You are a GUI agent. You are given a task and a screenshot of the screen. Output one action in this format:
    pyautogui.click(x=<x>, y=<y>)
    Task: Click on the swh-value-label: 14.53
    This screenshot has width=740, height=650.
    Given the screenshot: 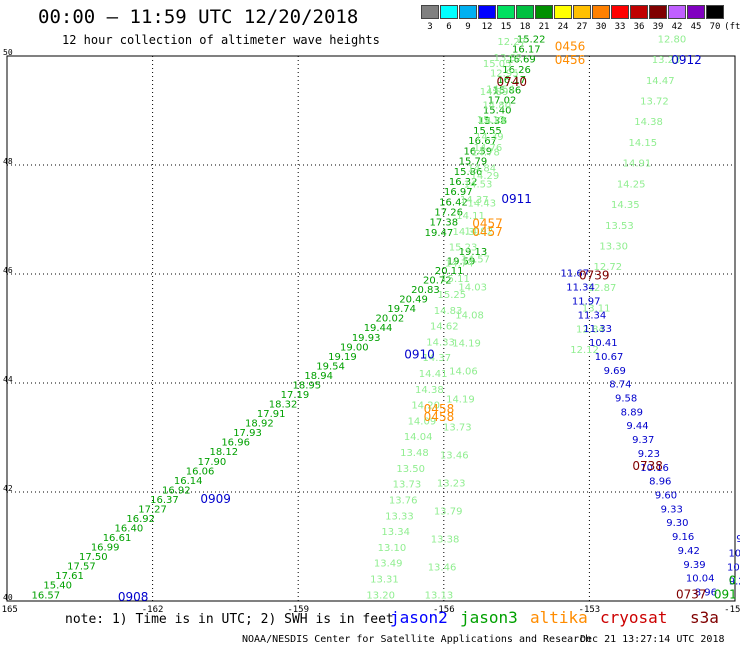 What is the action you would take?
    pyautogui.click(x=478, y=184)
    